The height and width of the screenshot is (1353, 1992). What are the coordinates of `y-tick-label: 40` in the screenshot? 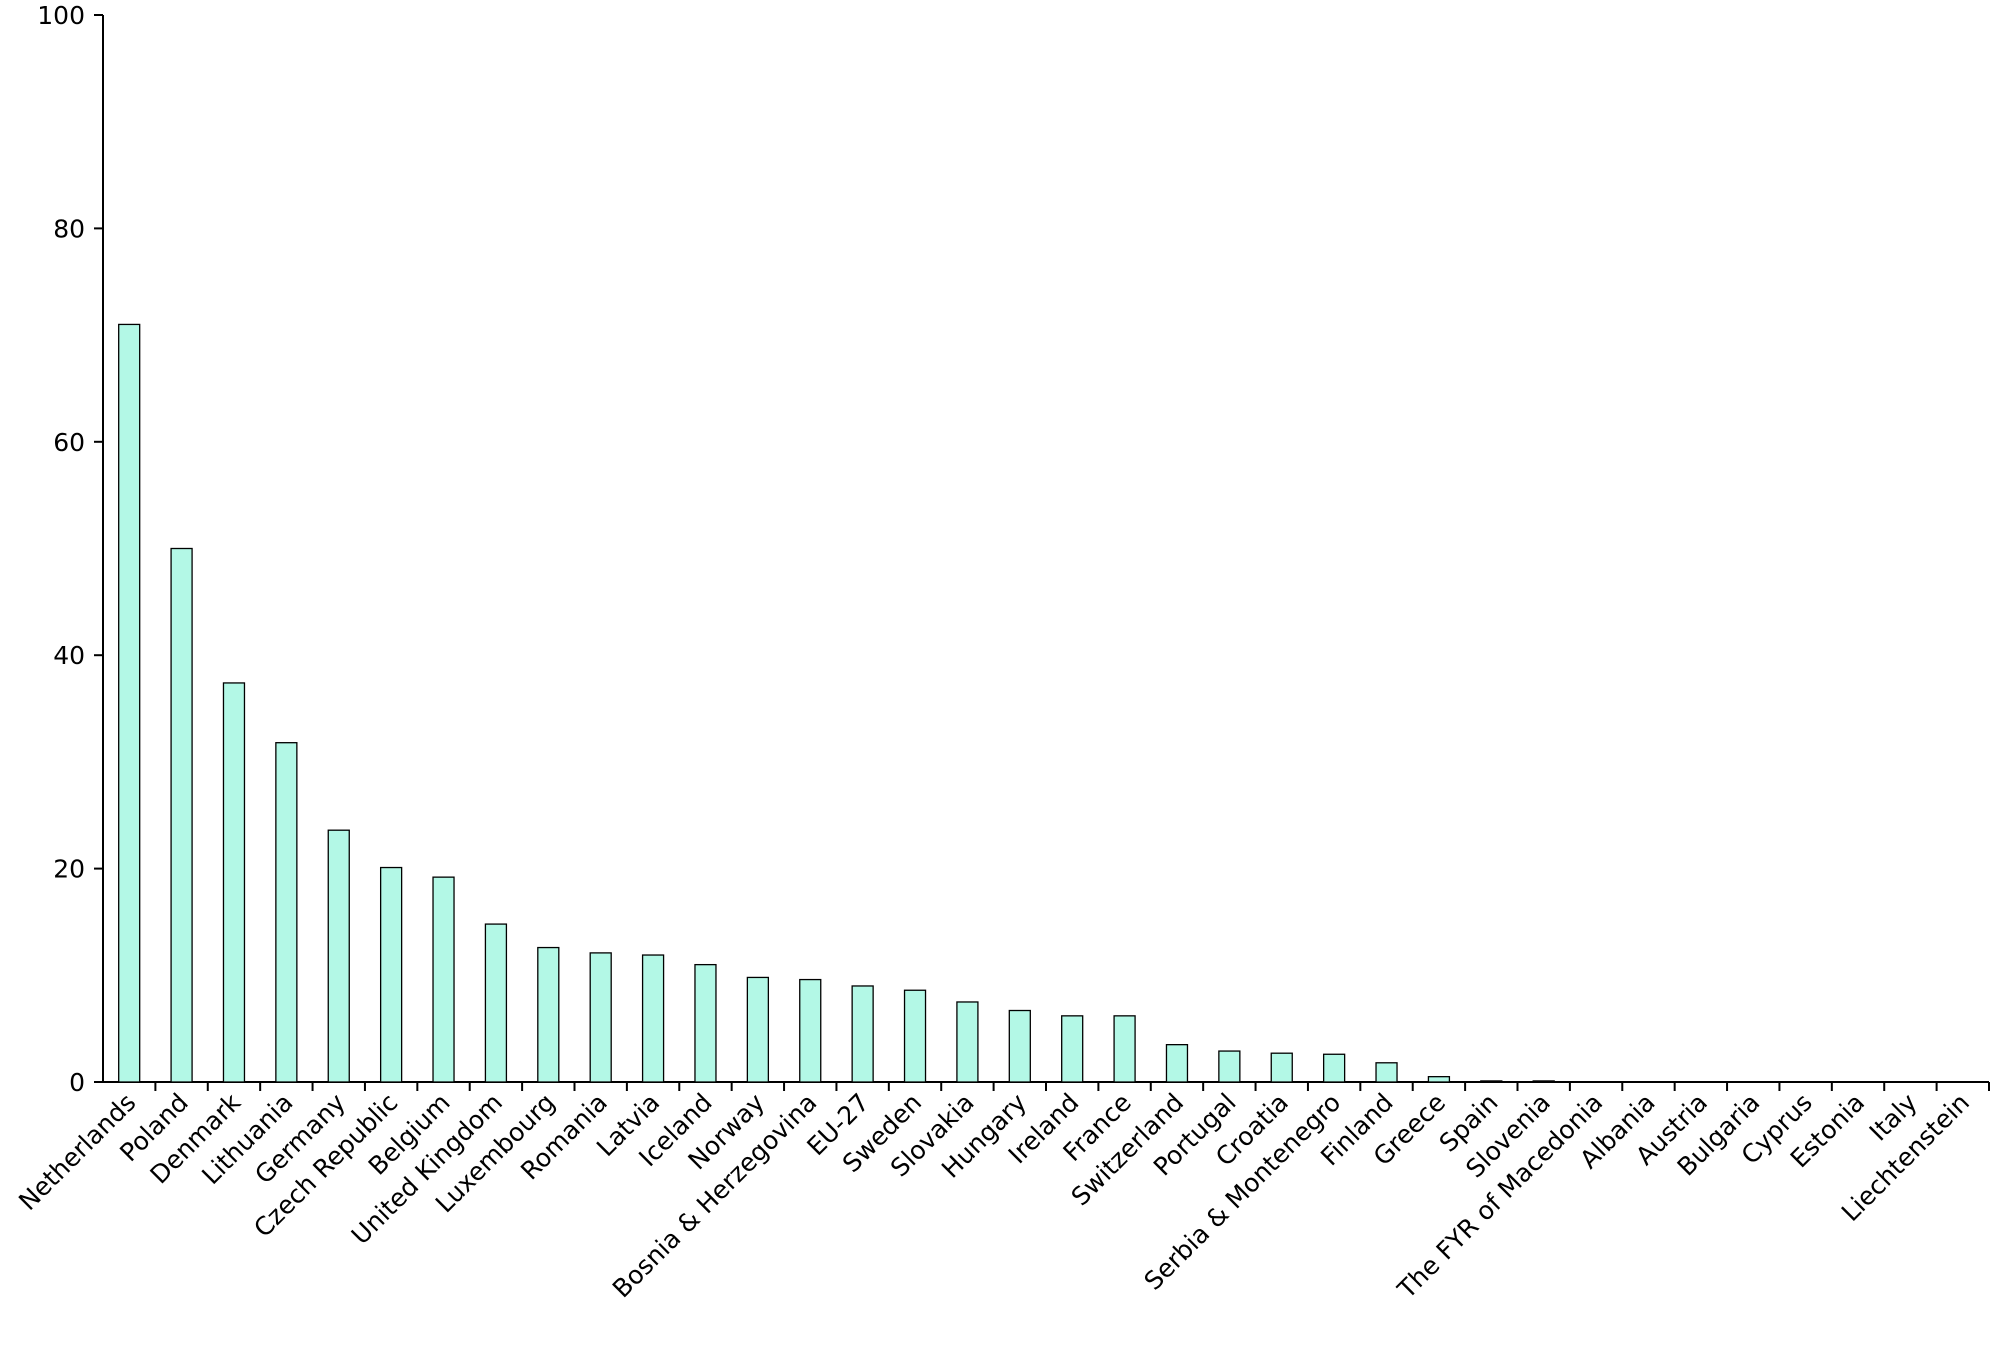 It's located at (69, 655).